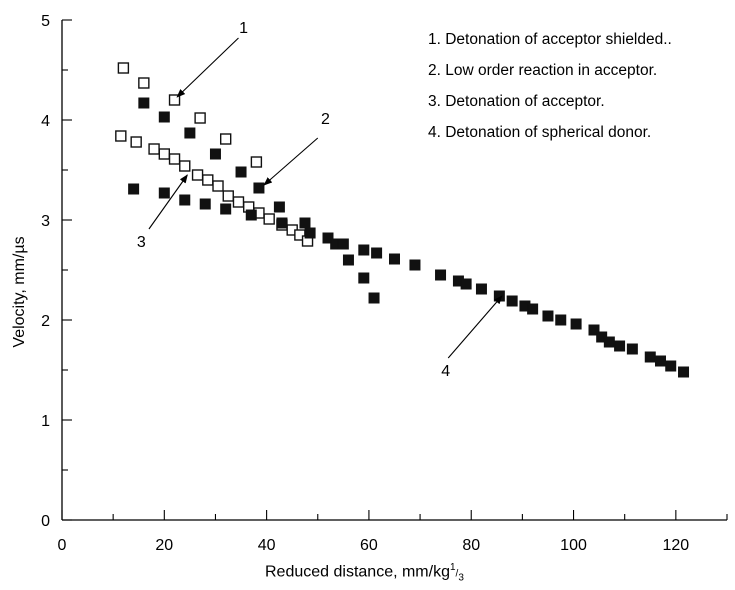 This screenshot has width=735, height=590. What do you see at coordinates (141, 242) in the screenshot?
I see `annotation-label: 3` at bounding box center [141, 242].